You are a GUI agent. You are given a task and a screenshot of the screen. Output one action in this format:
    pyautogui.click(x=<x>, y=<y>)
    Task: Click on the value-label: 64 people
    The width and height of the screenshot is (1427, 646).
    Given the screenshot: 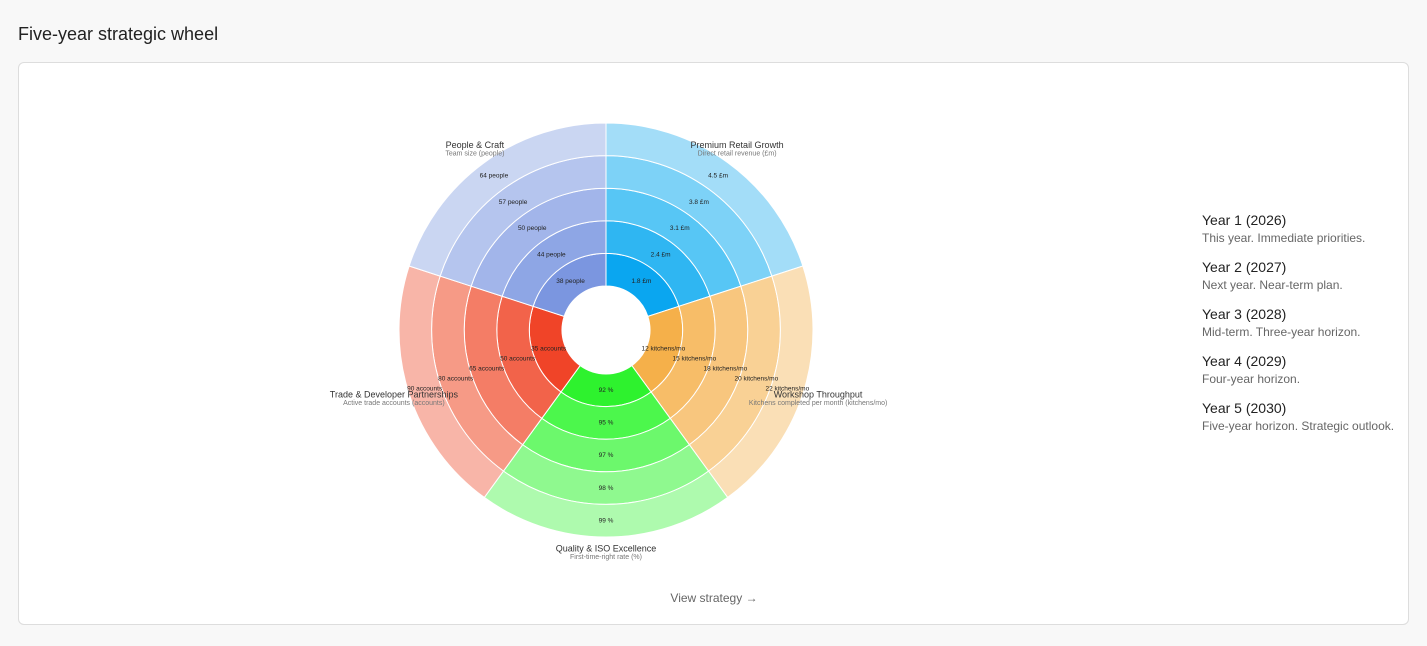 What is the action you would take?
    pyautogui.click(x=494, y=175)
    